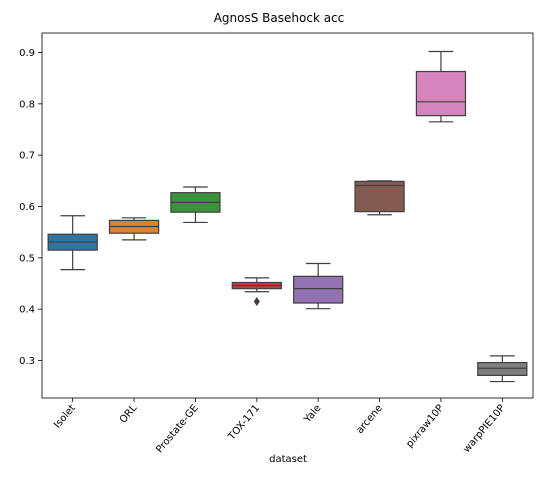  Describe the element at coordinates (313, 414) in the screenshot. I see `x-tick-label: Yale` at that location.